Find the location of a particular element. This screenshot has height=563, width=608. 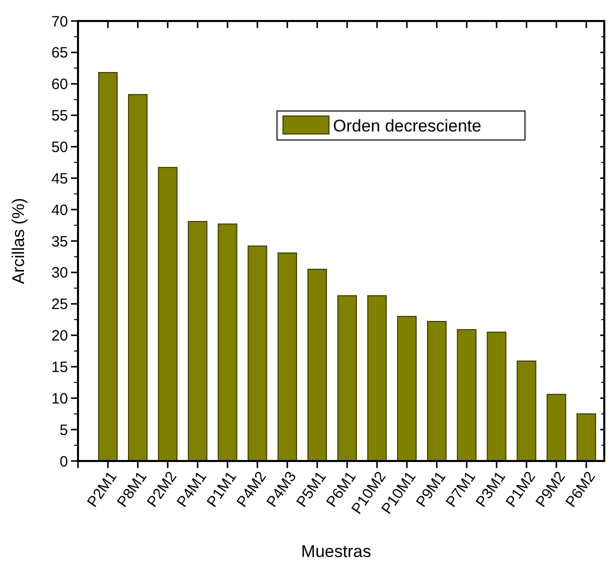

y-tick-label: 50 is located at coordinates (59, 147).